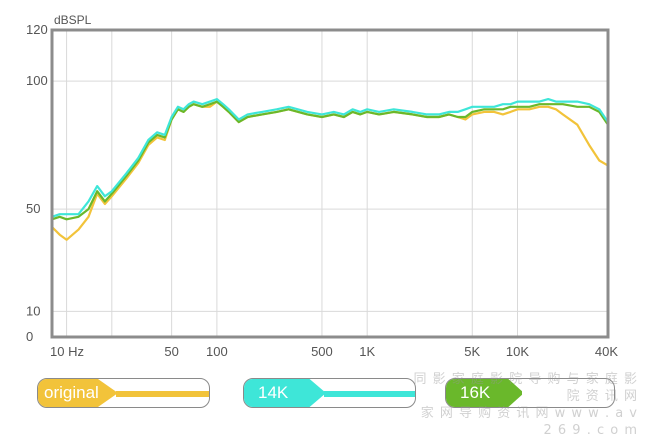  Describe the element at coordinates (37, 29) in the screenshot. I see `y-tick-label: 120` at that location.